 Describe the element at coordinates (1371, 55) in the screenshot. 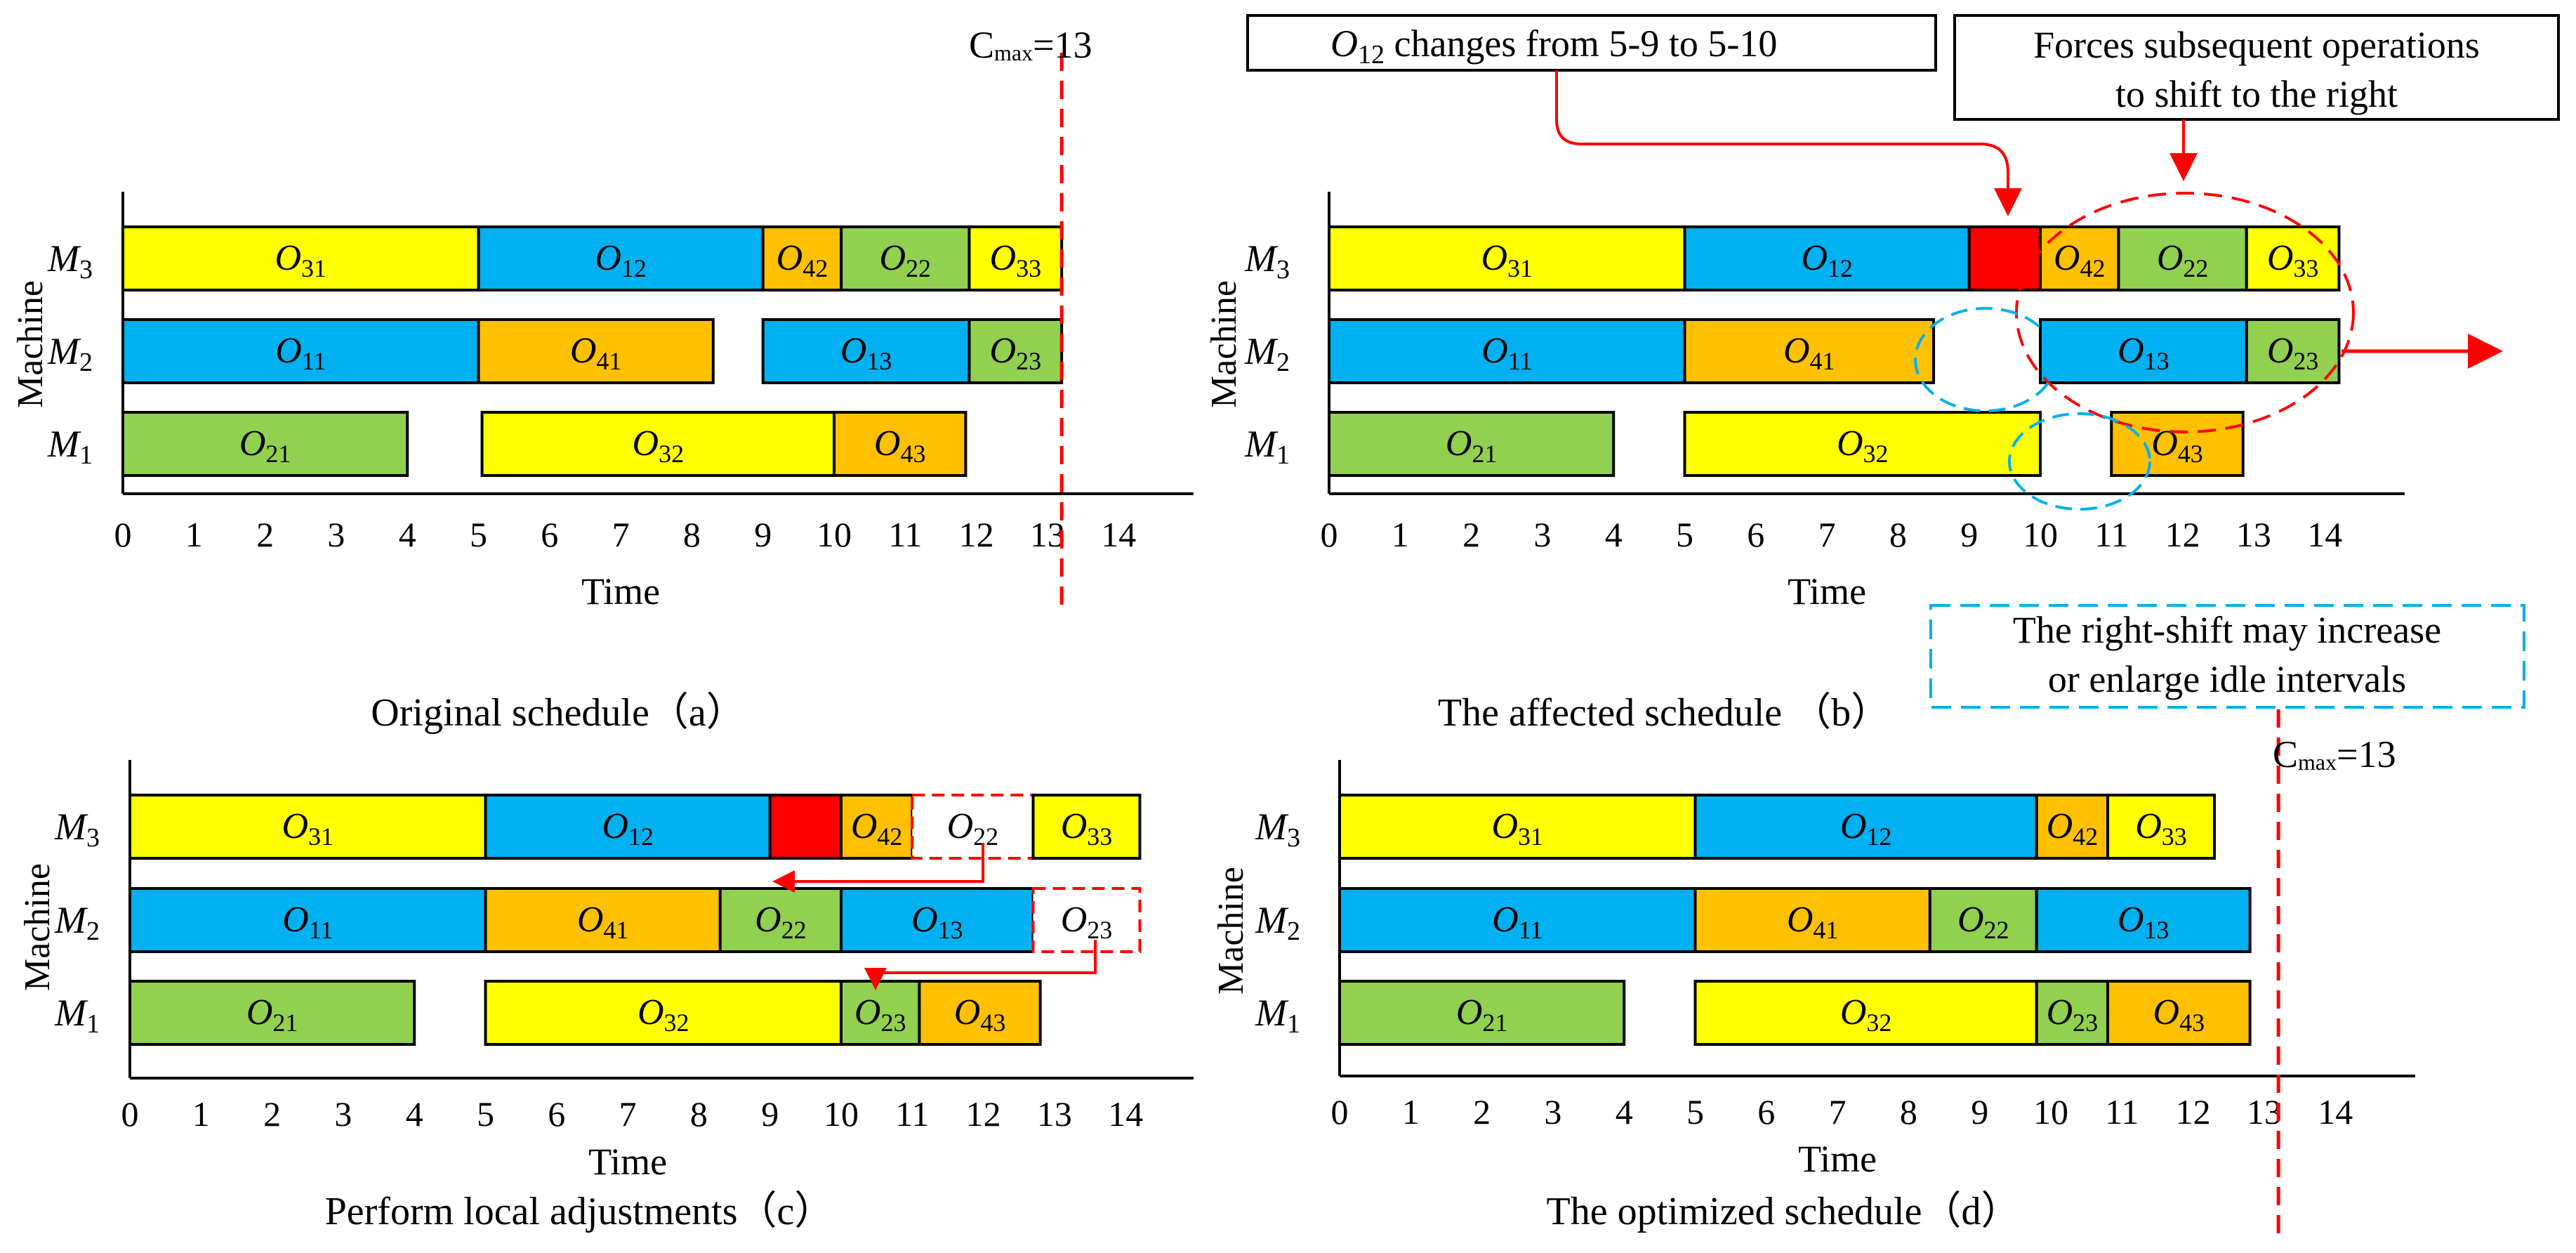

I see `note-o12-sub: 12` at that location.